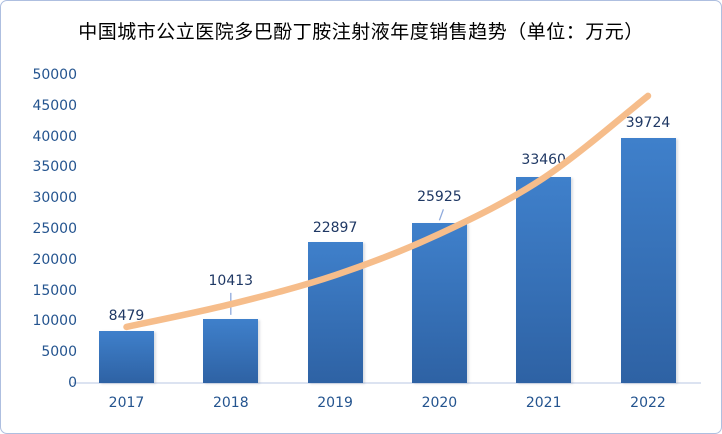  I want to click on bar-2019, so click(335, 312).